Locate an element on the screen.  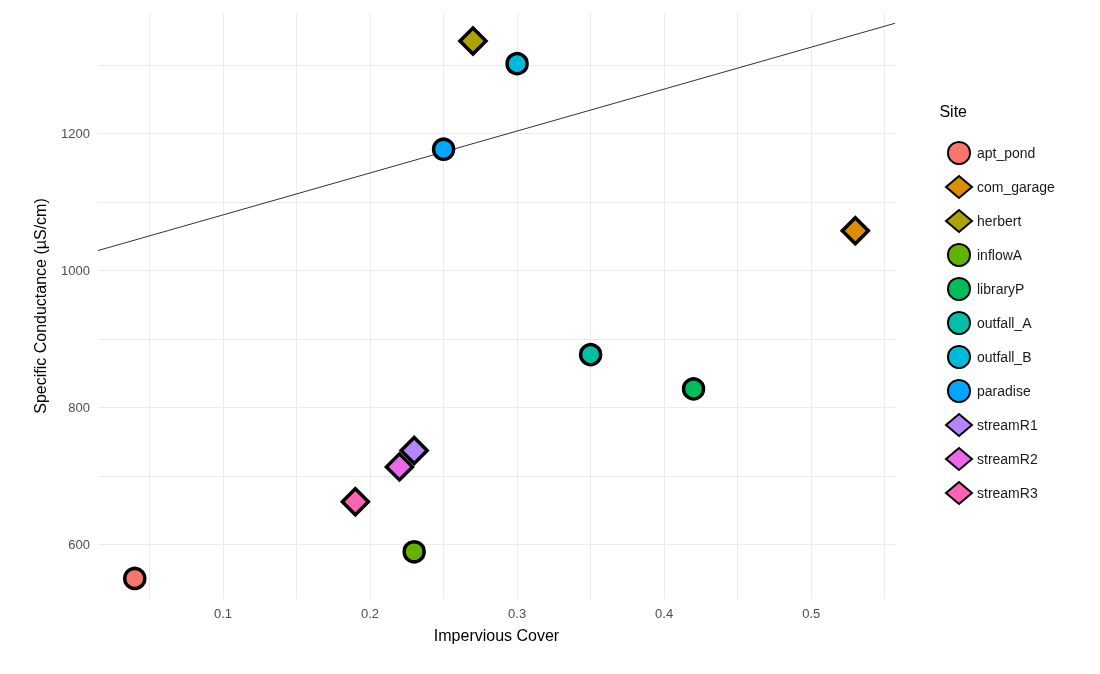
legend-label: outfall_B is located at coordinates (1004, 357).